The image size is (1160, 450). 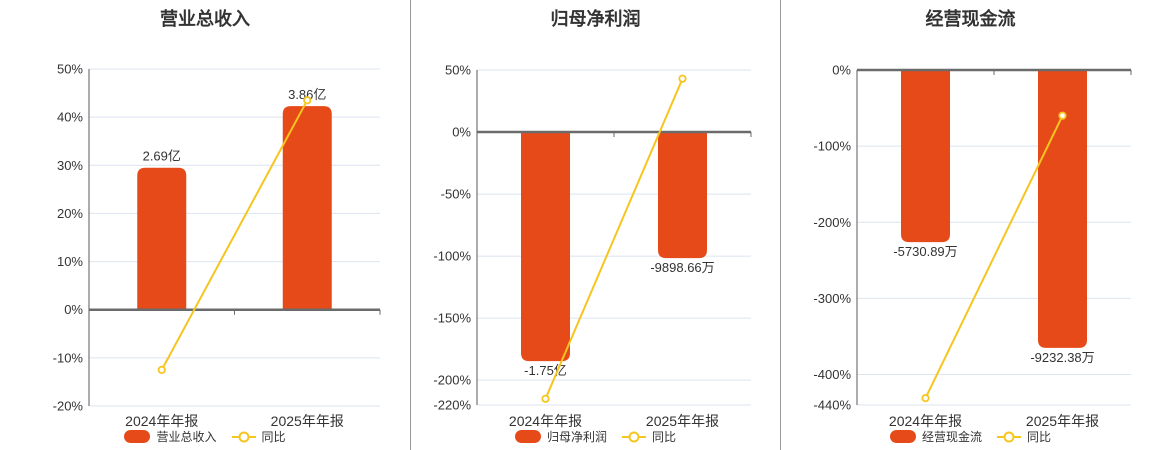 I want to click on y-tick-label: -50%, so click(x=456, y=194).